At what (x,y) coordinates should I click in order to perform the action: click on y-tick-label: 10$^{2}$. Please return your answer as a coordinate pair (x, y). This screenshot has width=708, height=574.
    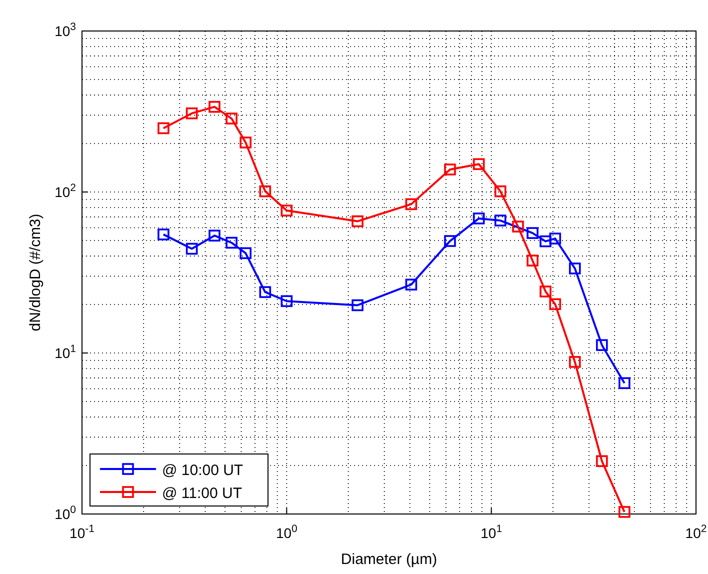
    Looking at the image, I should click on (65, 191).